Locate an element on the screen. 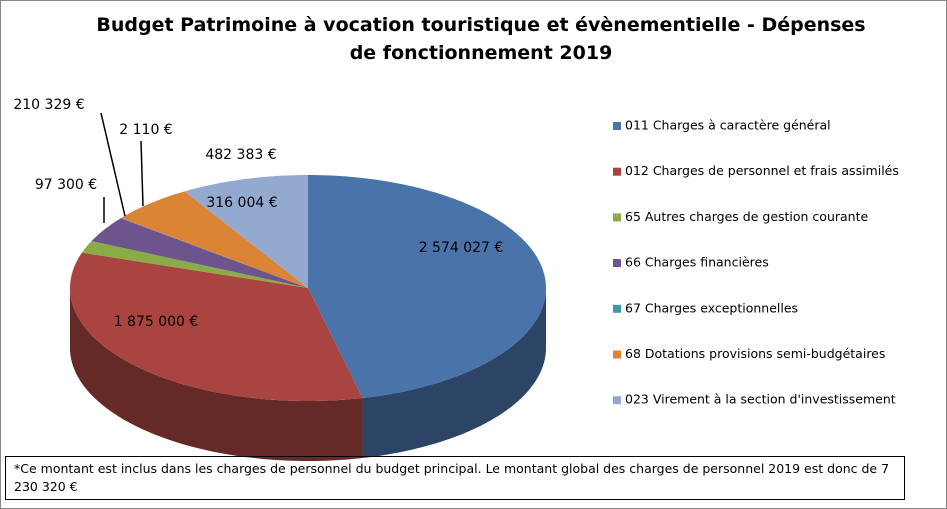  data-label: 316 004 € is located at coordinates (241, 203).